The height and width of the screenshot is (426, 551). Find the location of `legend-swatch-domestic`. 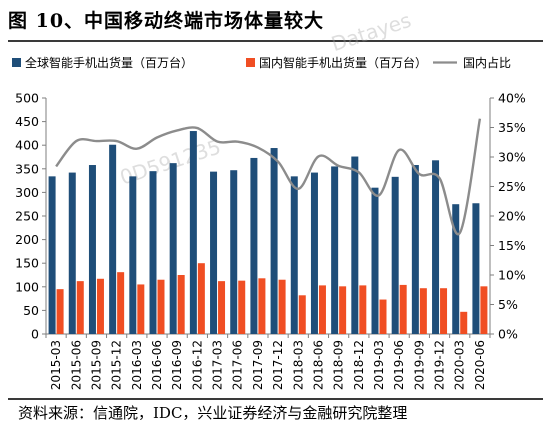

legend-swatch-domestic is located at coordinates (250, 62).